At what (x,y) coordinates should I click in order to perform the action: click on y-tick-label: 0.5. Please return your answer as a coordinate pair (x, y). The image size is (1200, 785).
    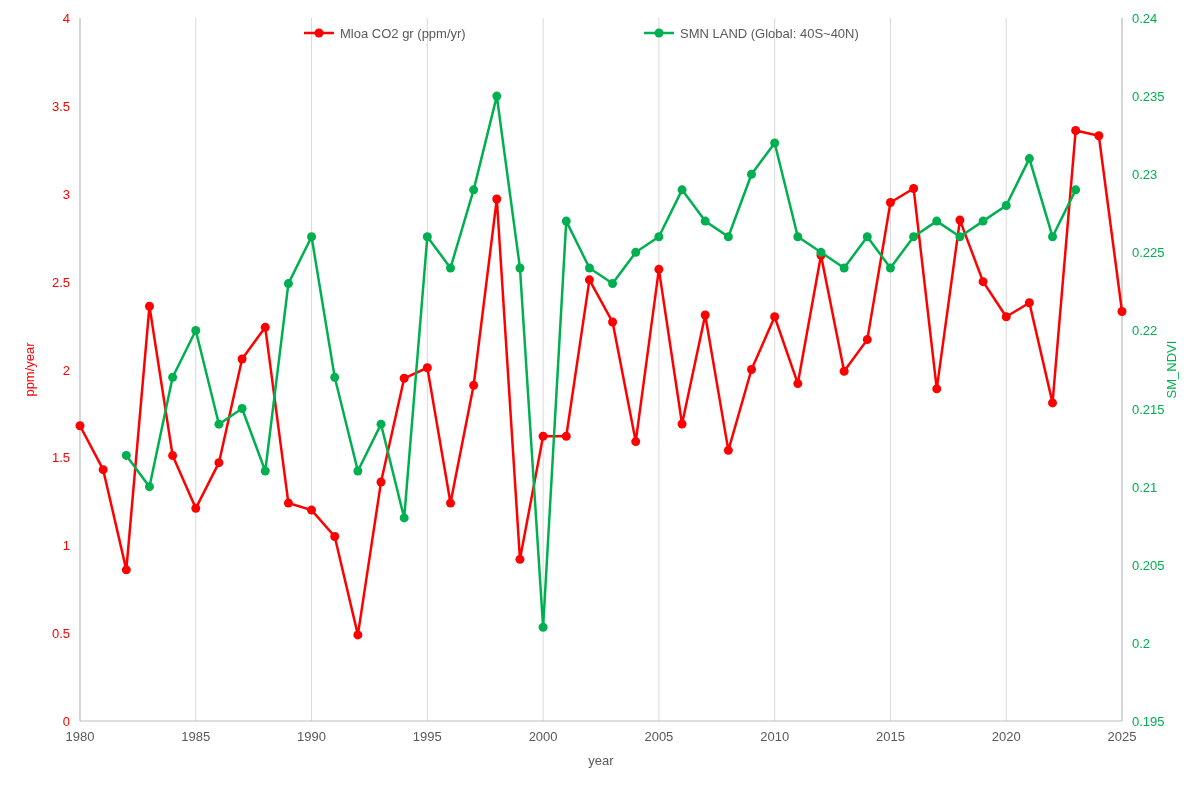
    Looking at the image, I should click on (60, 634).